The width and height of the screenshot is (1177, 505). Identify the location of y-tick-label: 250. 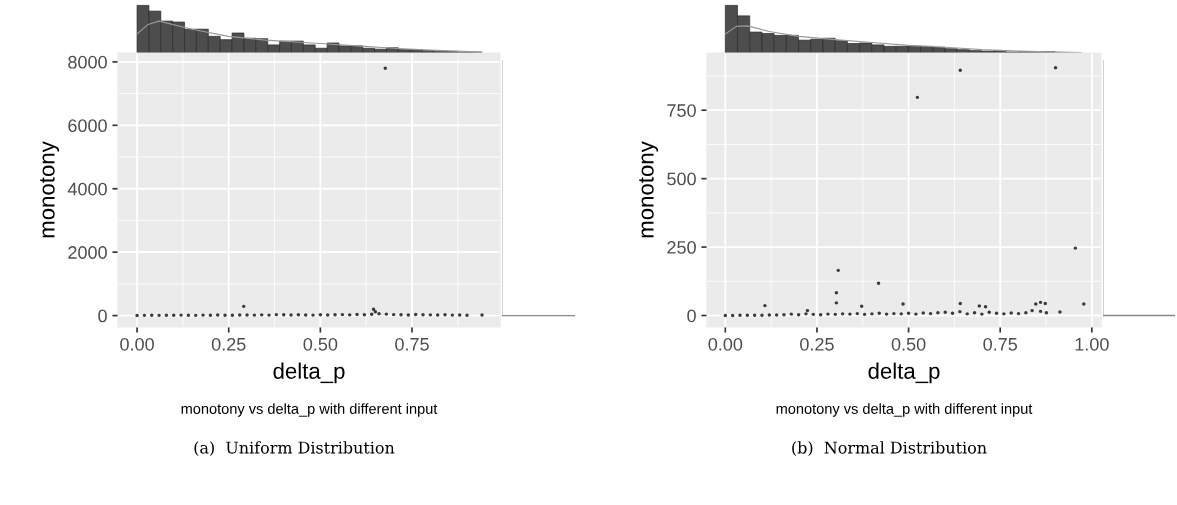
(681, 247).